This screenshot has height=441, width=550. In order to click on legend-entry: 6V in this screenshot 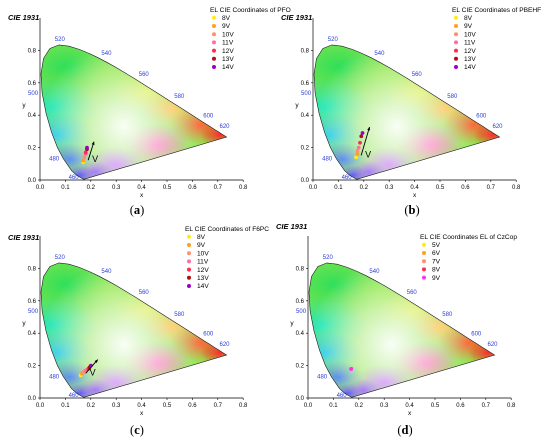, I will do `click(436, 253)`.